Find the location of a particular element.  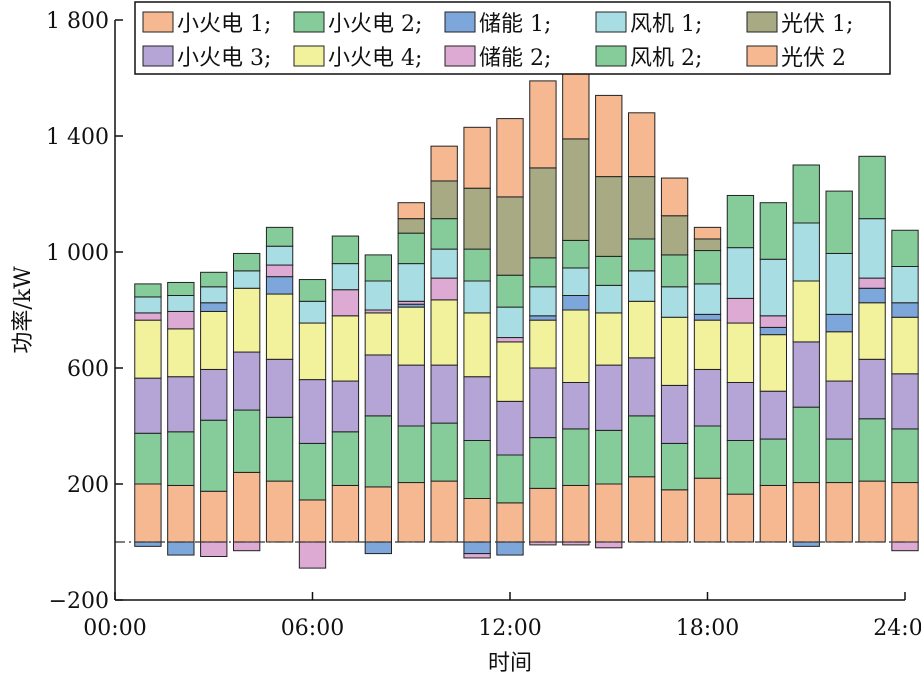

y-tick-label: 600 is located at coordinates (88, 369).